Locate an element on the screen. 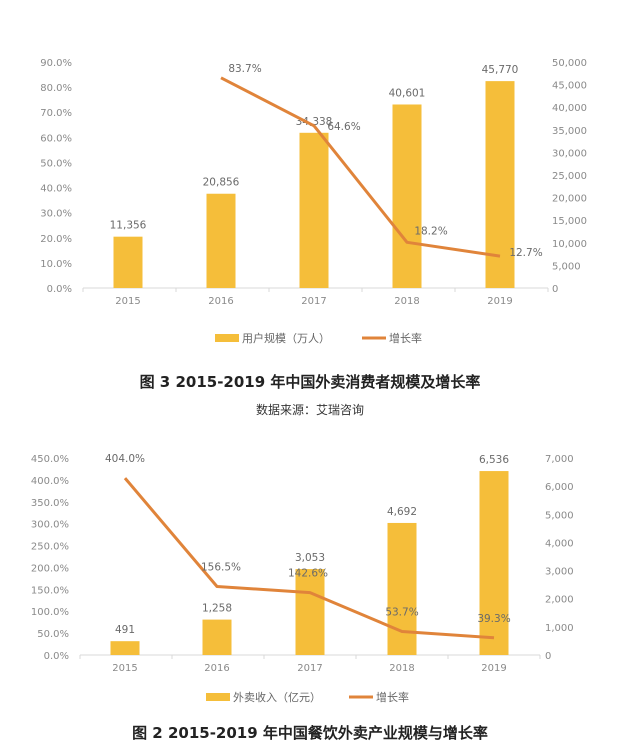  line-data-label: 83.7% is located at coordinates (244, 69).